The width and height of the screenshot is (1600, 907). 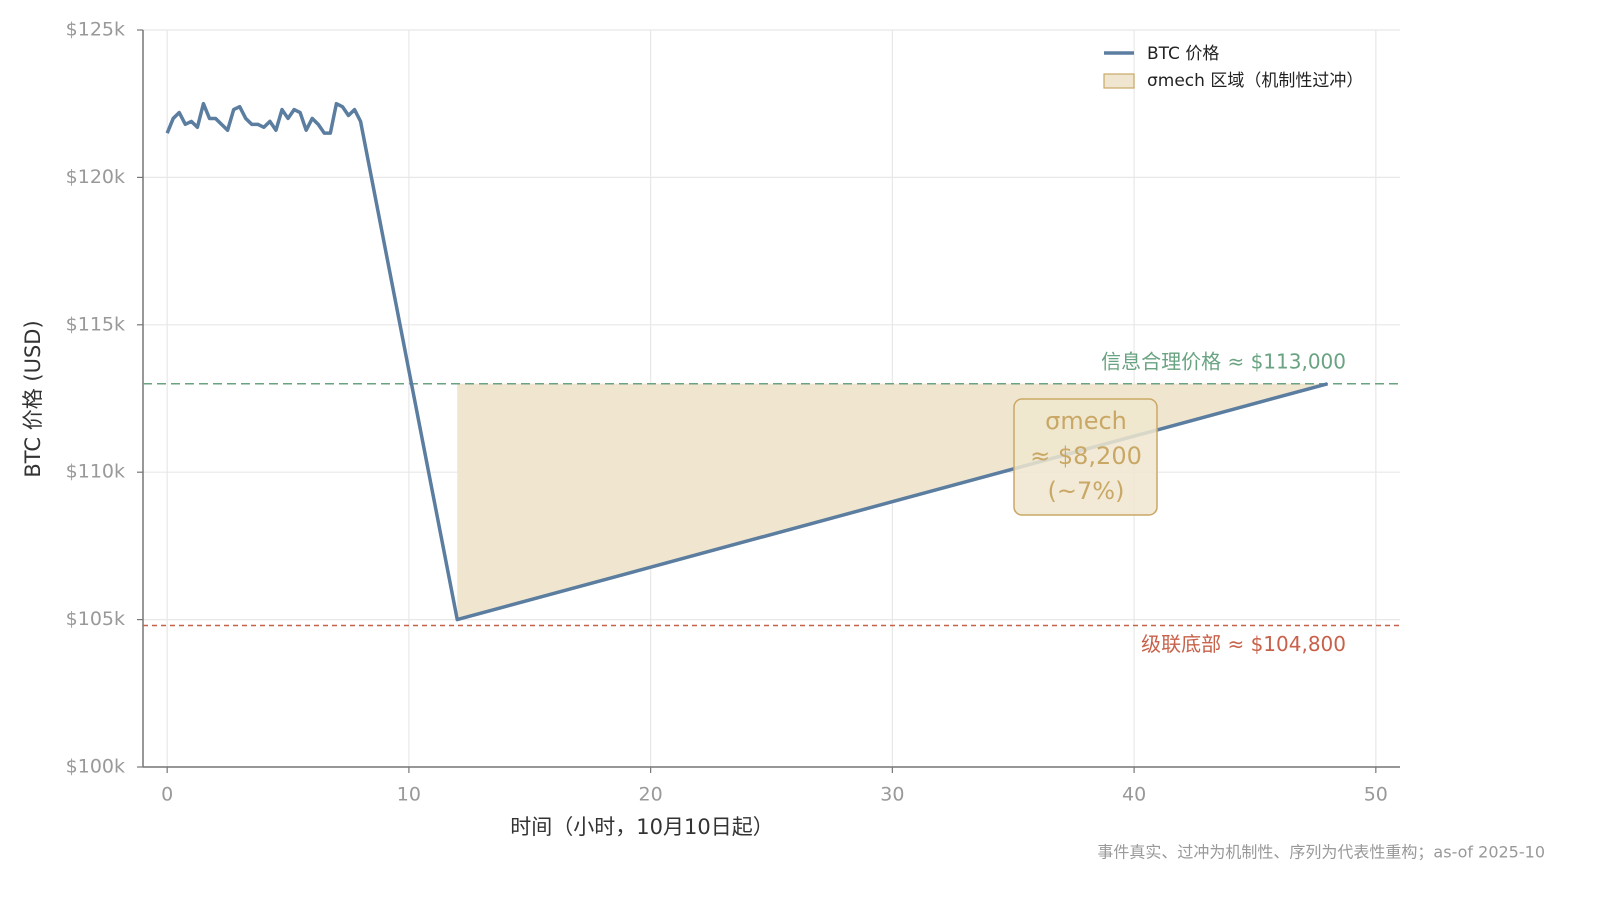 What do you see at coordinates (1376, 795) in the screenshot?
I see `x-tick-label: 50` at bounding box center [1376, 795].